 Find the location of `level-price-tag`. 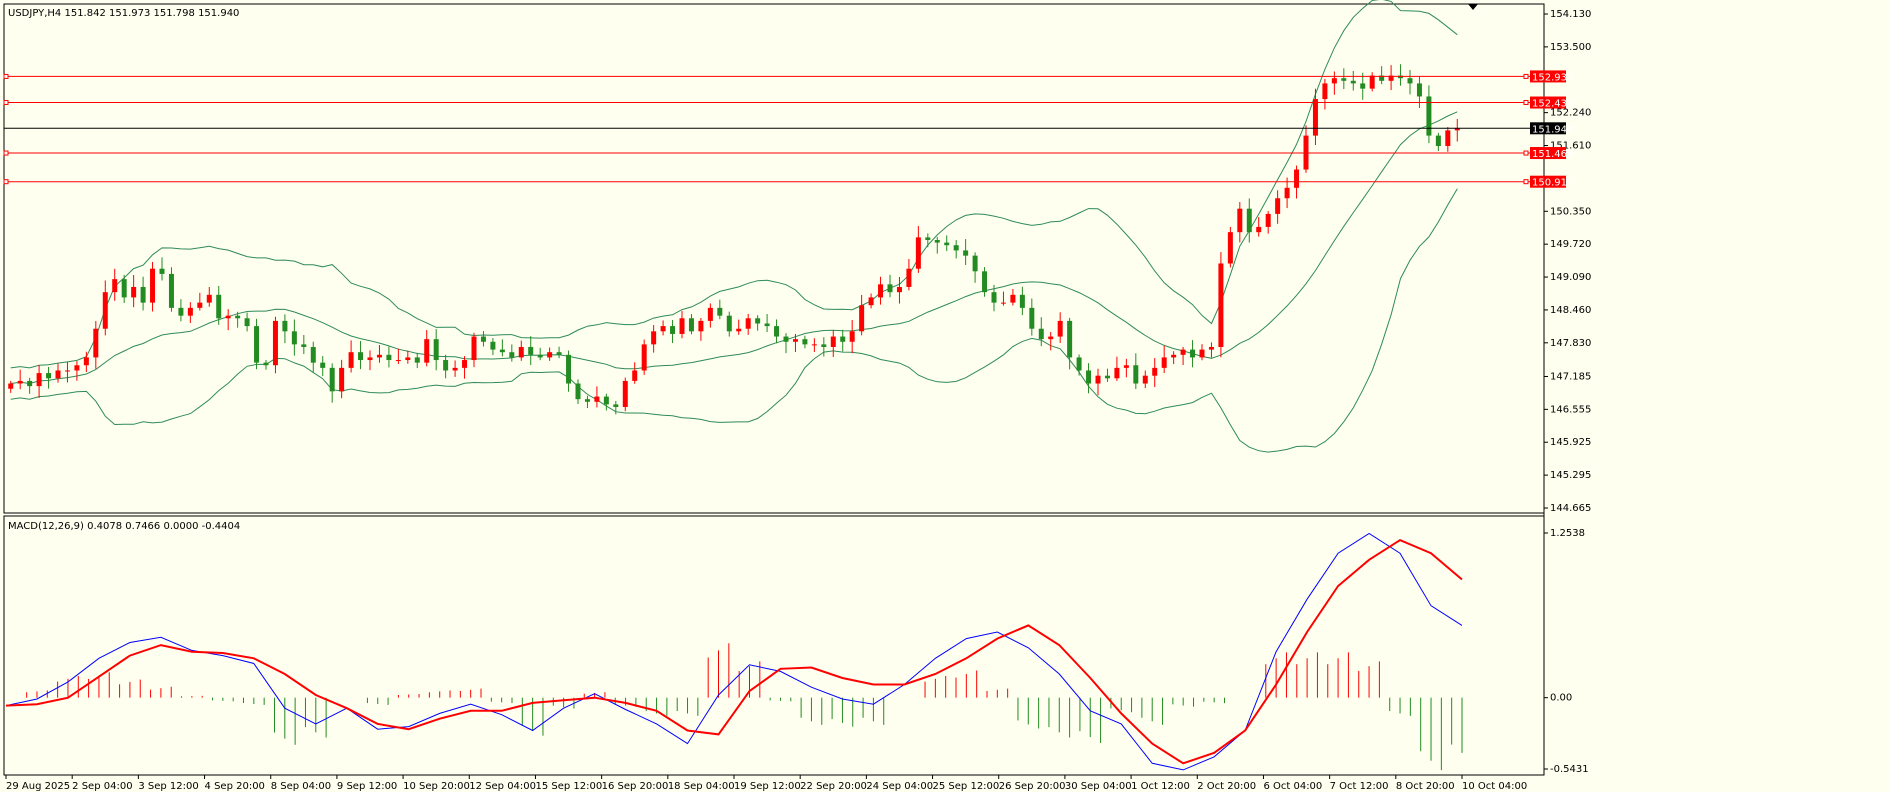

level-price-tag is located at coordinates (1548, 181).